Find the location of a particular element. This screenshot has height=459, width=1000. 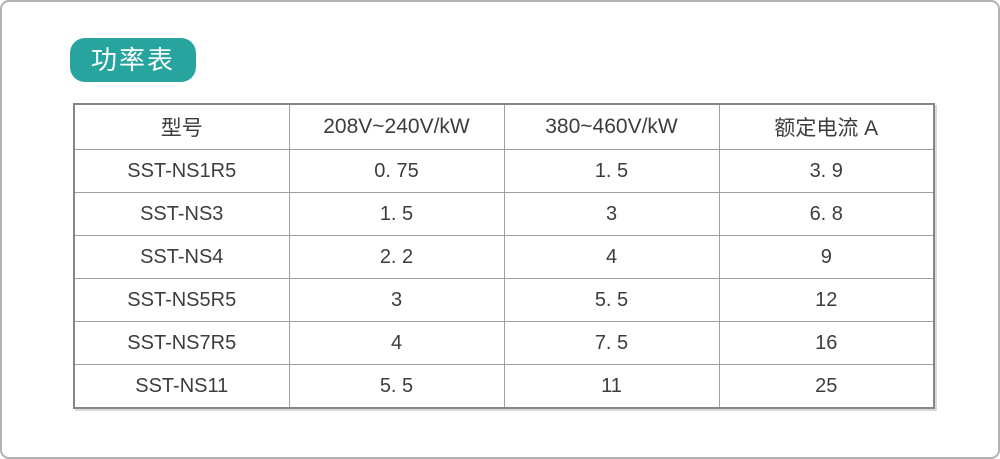

table-row: SST-NS11 5. 5 11 25 is located at coordinates (504, 386).